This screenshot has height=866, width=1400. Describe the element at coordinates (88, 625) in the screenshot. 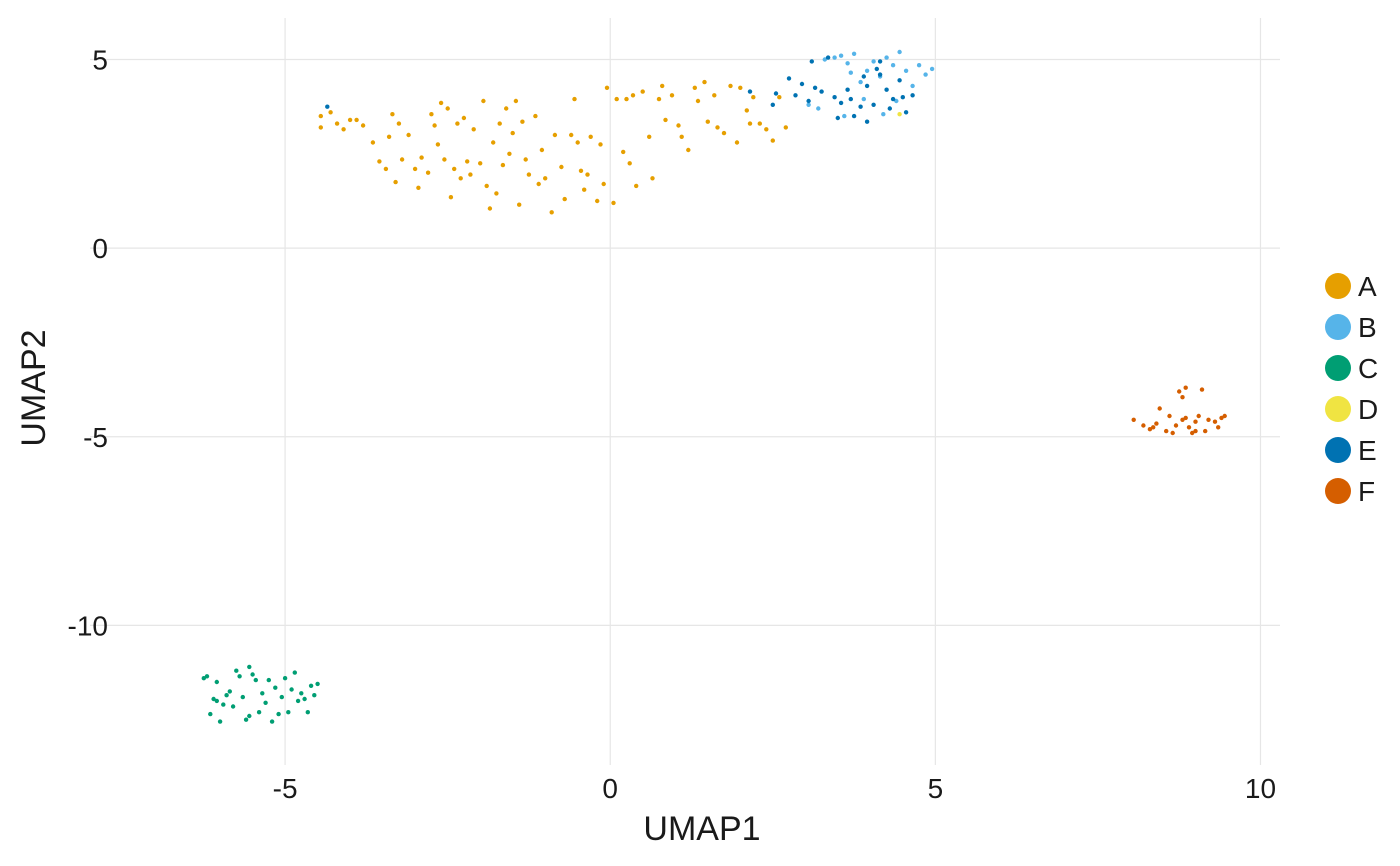

I see `y-tick-label: -10` at that location.